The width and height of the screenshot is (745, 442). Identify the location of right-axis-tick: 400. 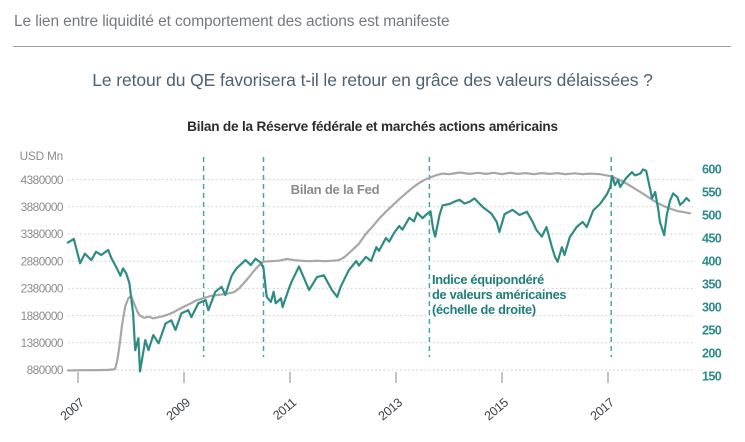
(712, 262).